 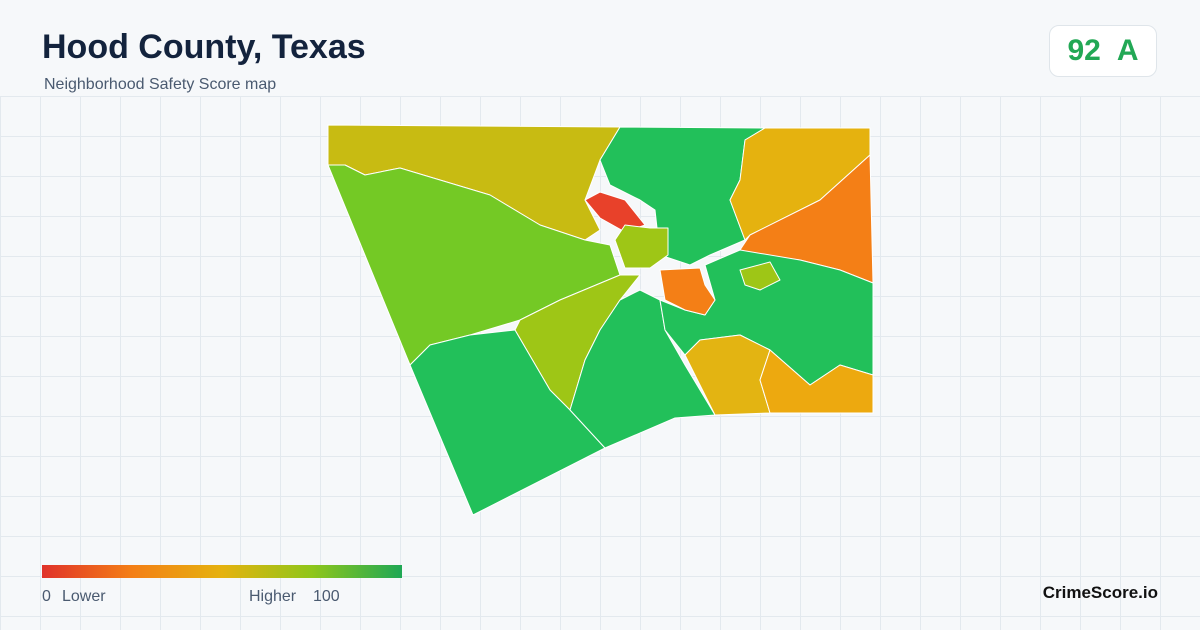 What do you see at coordinates (1084, 50) in the screenshot?
I see `score: 92` at bounding box center [1084, 50].